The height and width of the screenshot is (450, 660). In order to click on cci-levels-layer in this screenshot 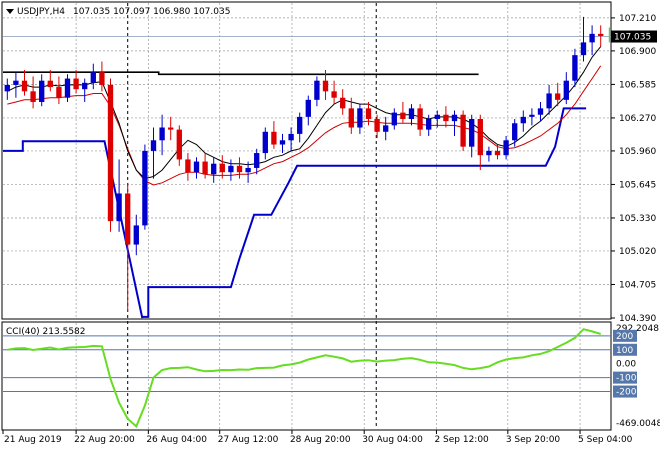, I will do `click(307, 364)`.